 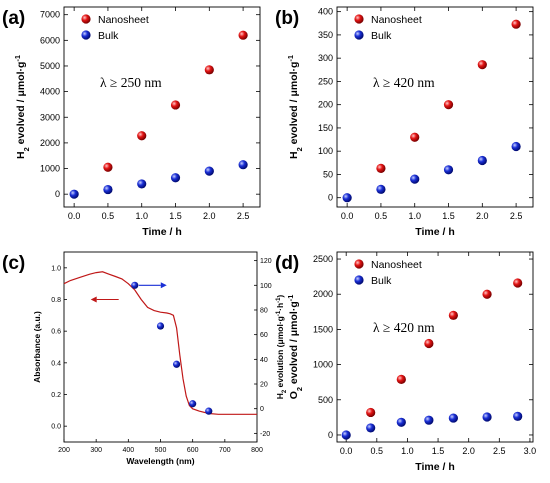 I want to click on x-tick-label: 400, so click(x=128, y=450).